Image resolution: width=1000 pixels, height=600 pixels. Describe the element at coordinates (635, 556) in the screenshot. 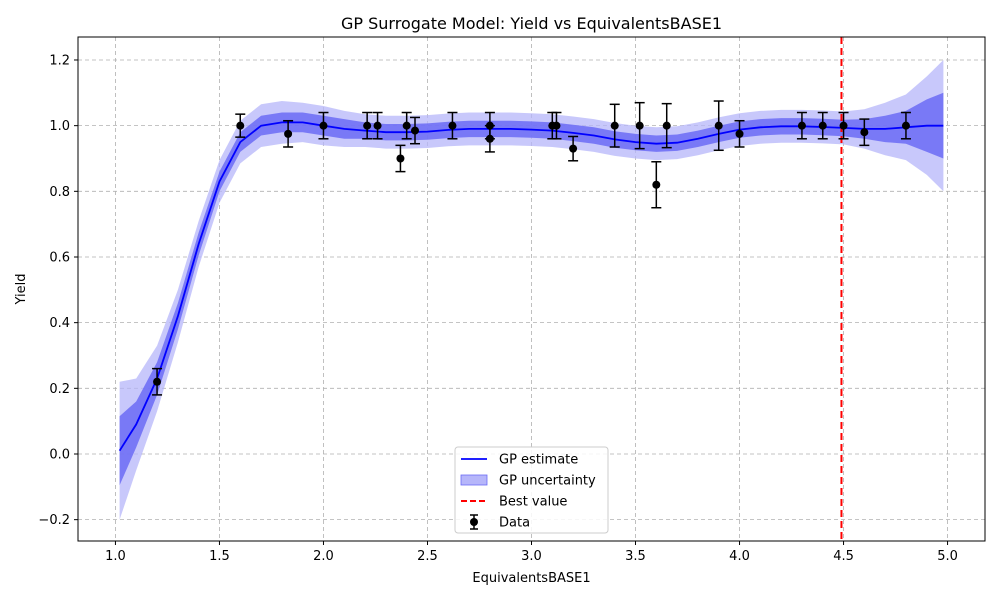

I see `x-tick-label: 3.5` at that location.